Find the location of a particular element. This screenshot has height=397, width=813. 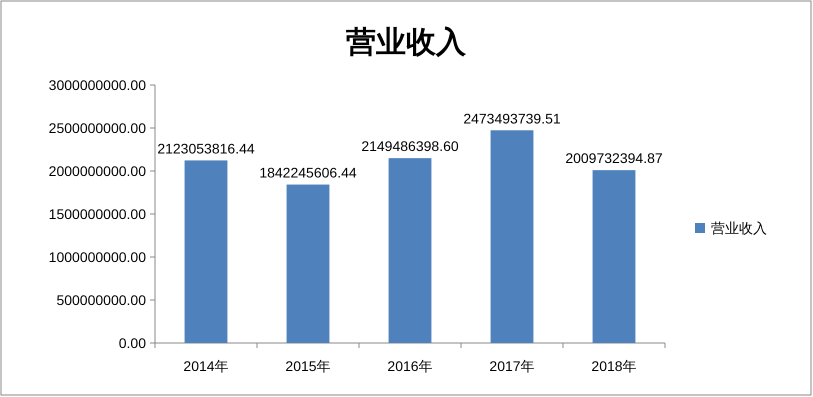

x-tick-label: 2015年 is located at coordinates (308, 366).